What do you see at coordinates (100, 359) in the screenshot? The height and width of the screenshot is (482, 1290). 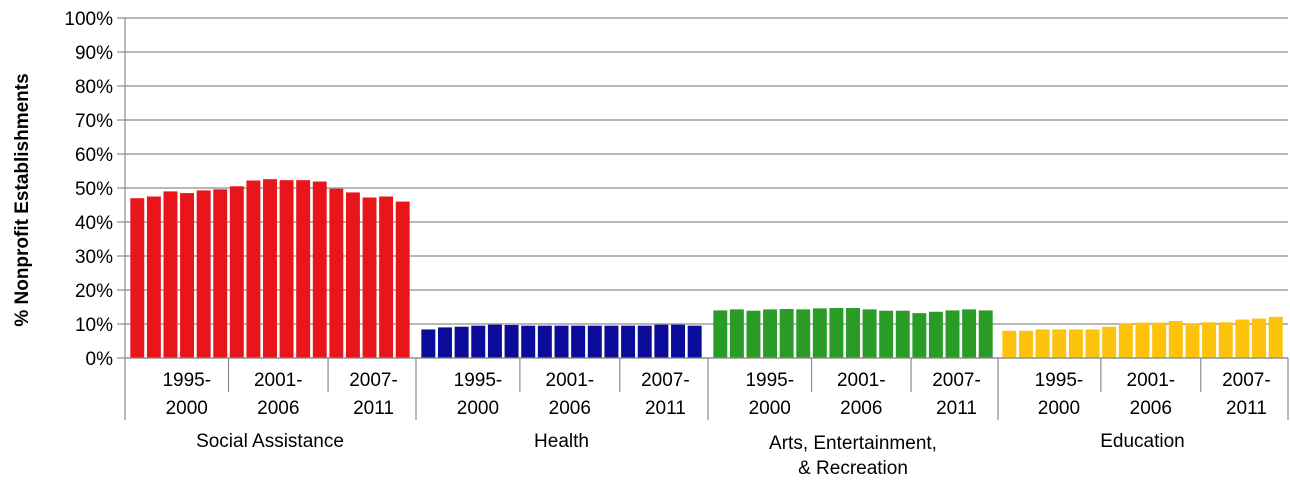 I see `y-tick-label: 0%` at bounding box center [100, 359].